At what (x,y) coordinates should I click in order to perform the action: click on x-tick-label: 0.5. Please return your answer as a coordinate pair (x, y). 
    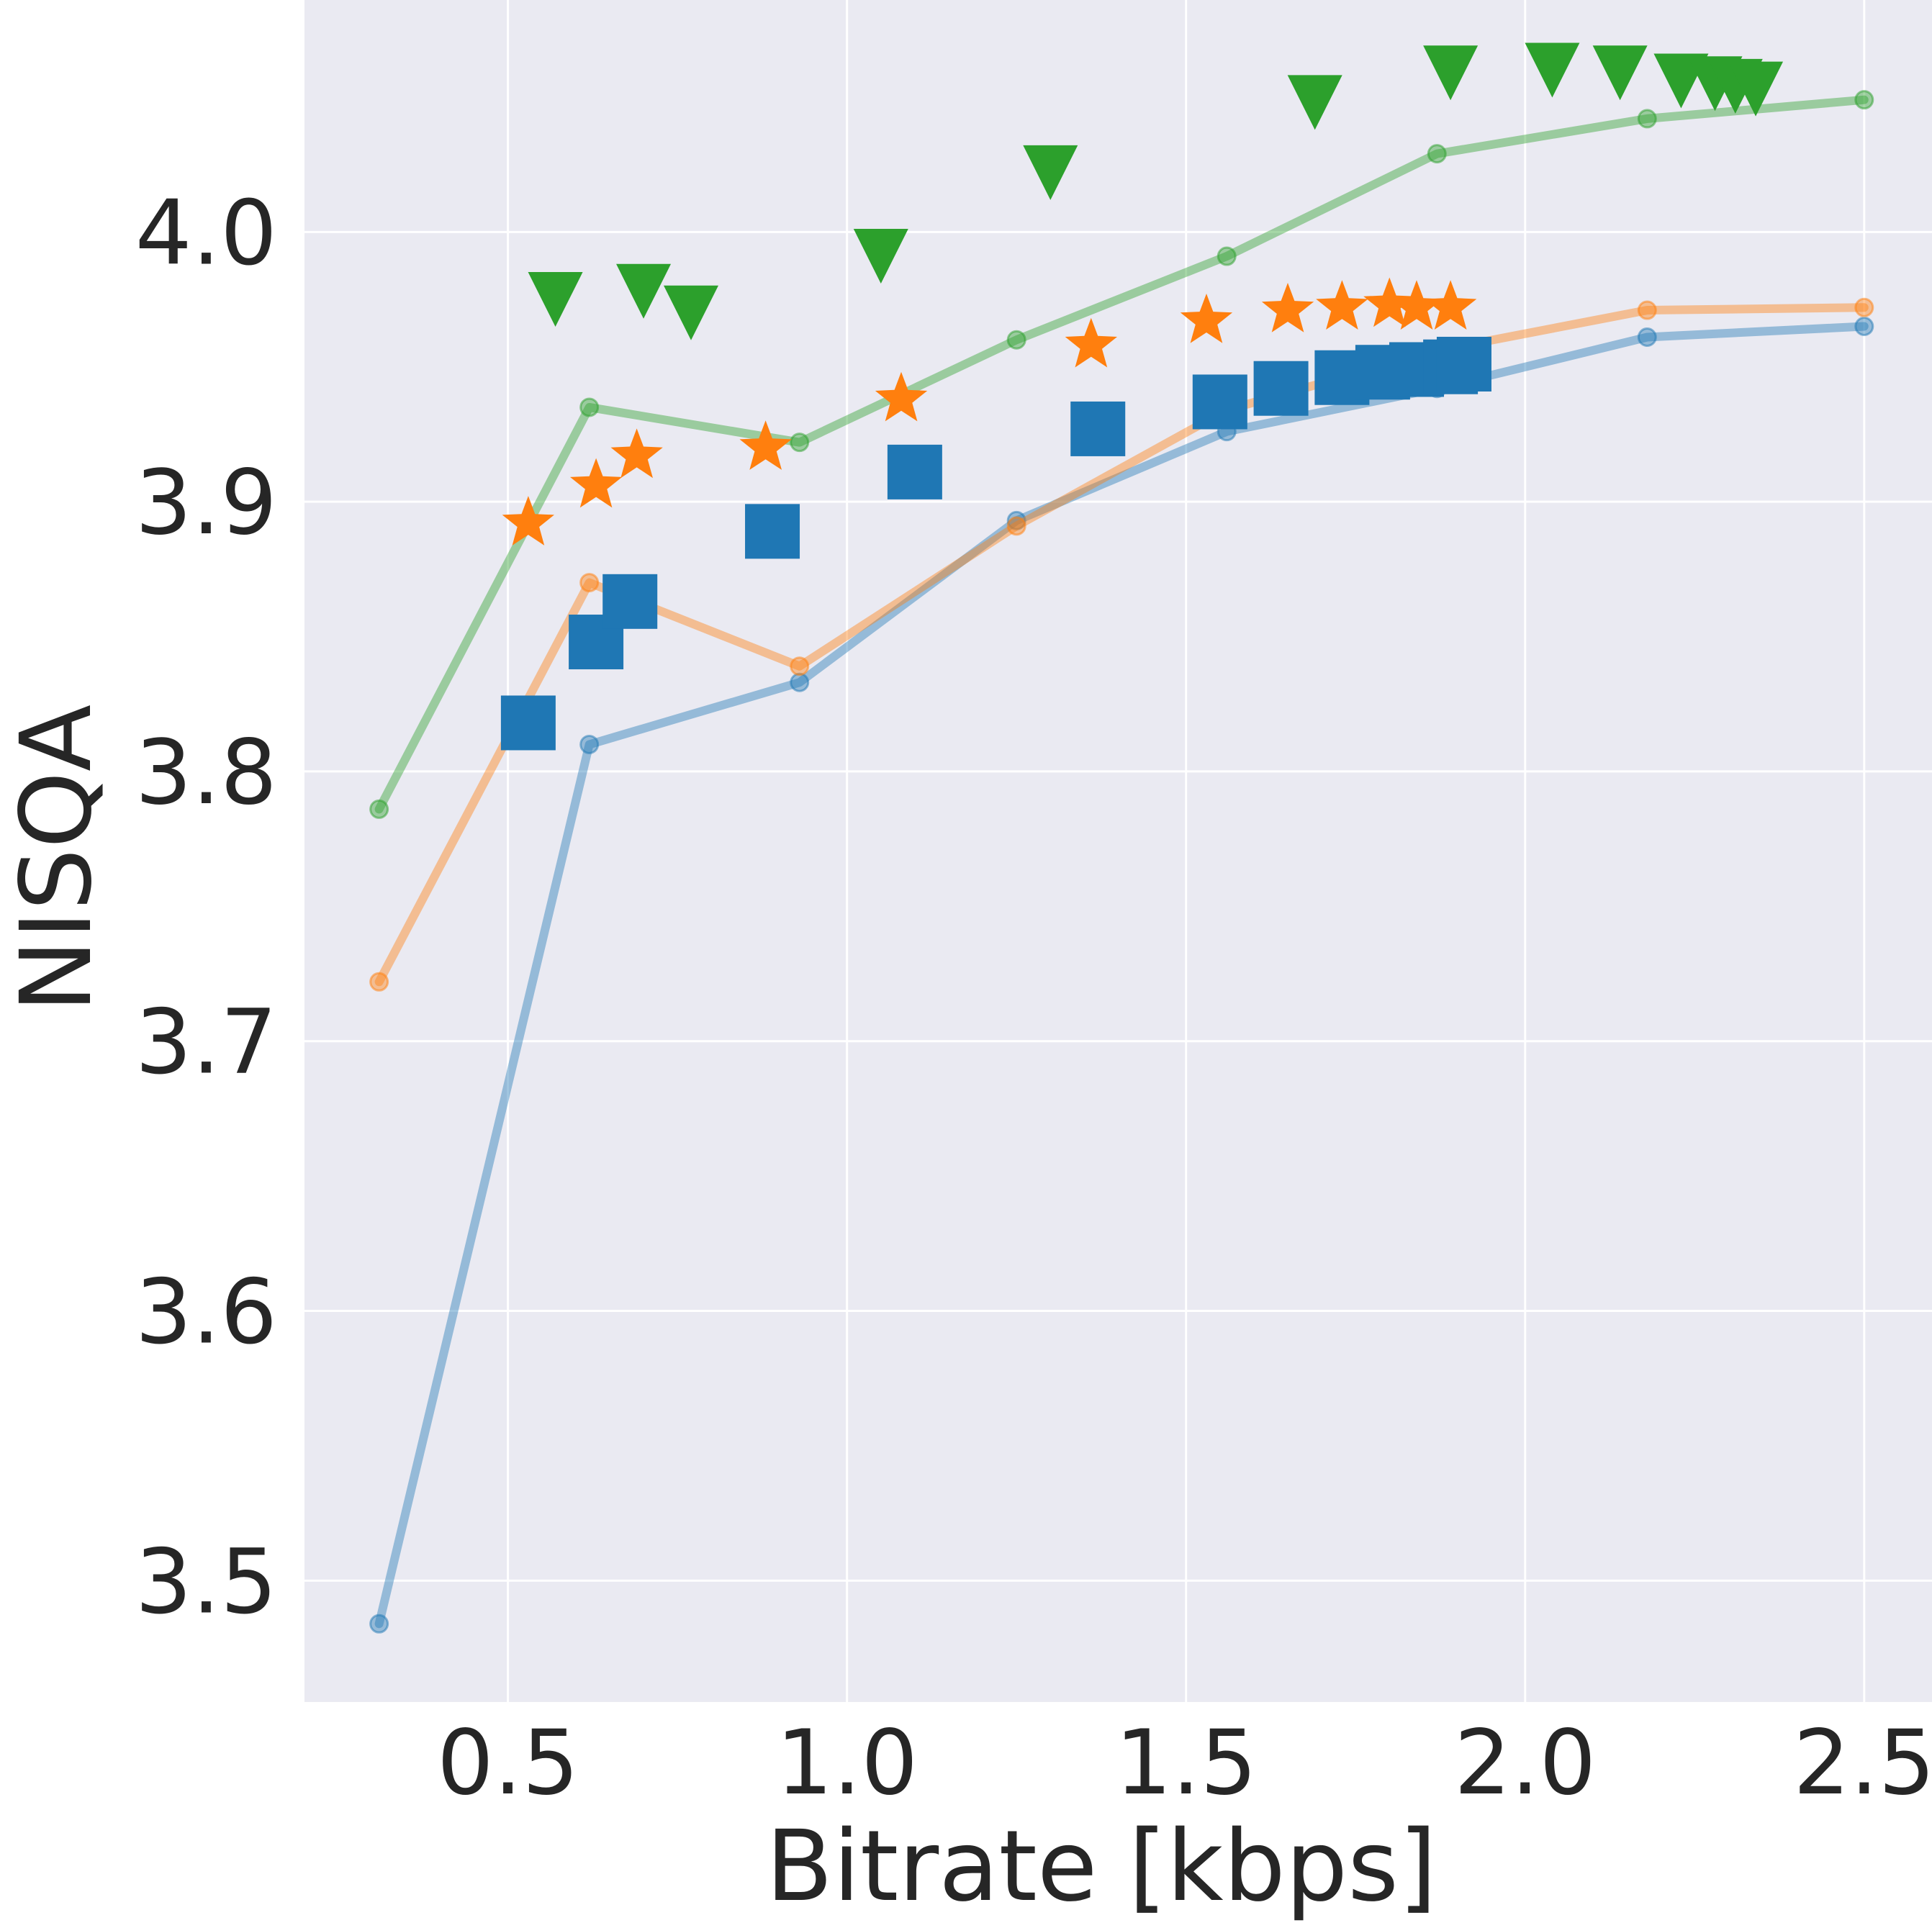
    Looking at the image, I should click on (508, 1763).